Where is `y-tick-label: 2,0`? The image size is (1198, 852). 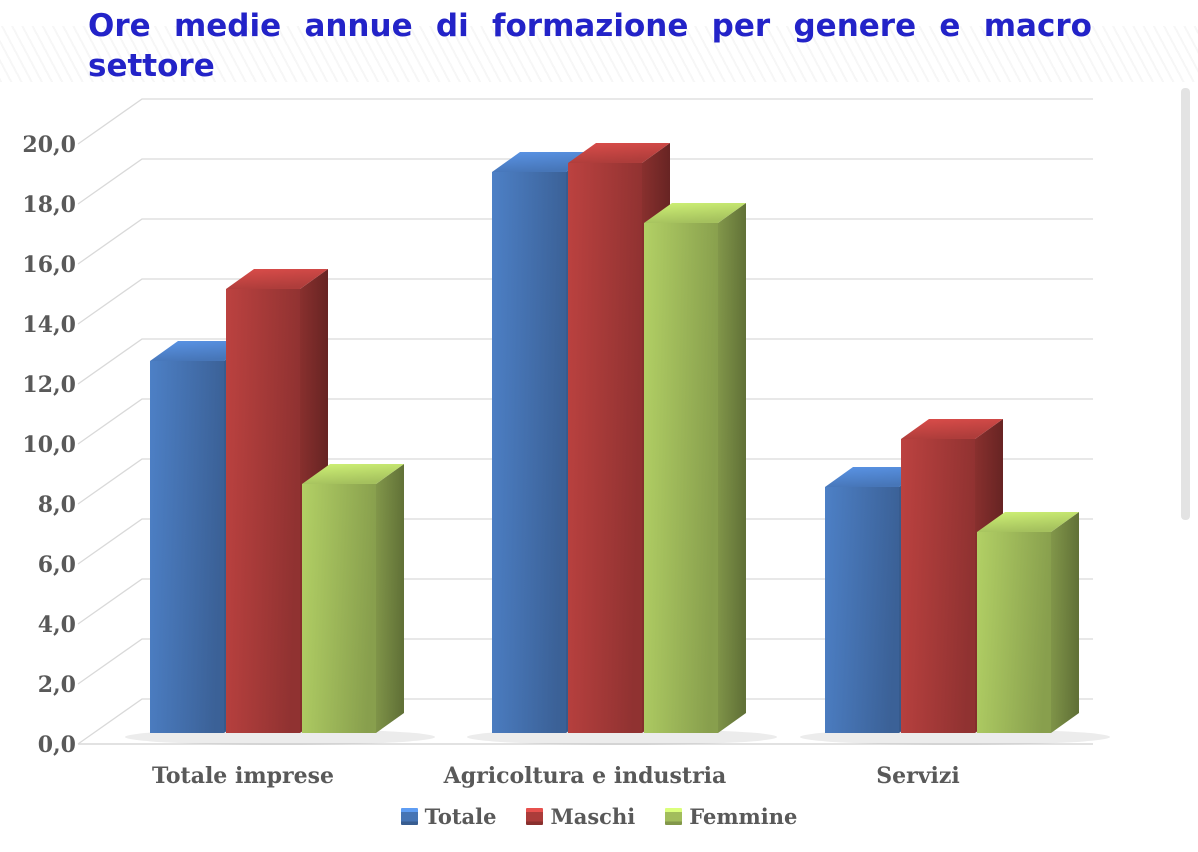
y-tick-label: 2,0 is located at coordinates (57, 685).